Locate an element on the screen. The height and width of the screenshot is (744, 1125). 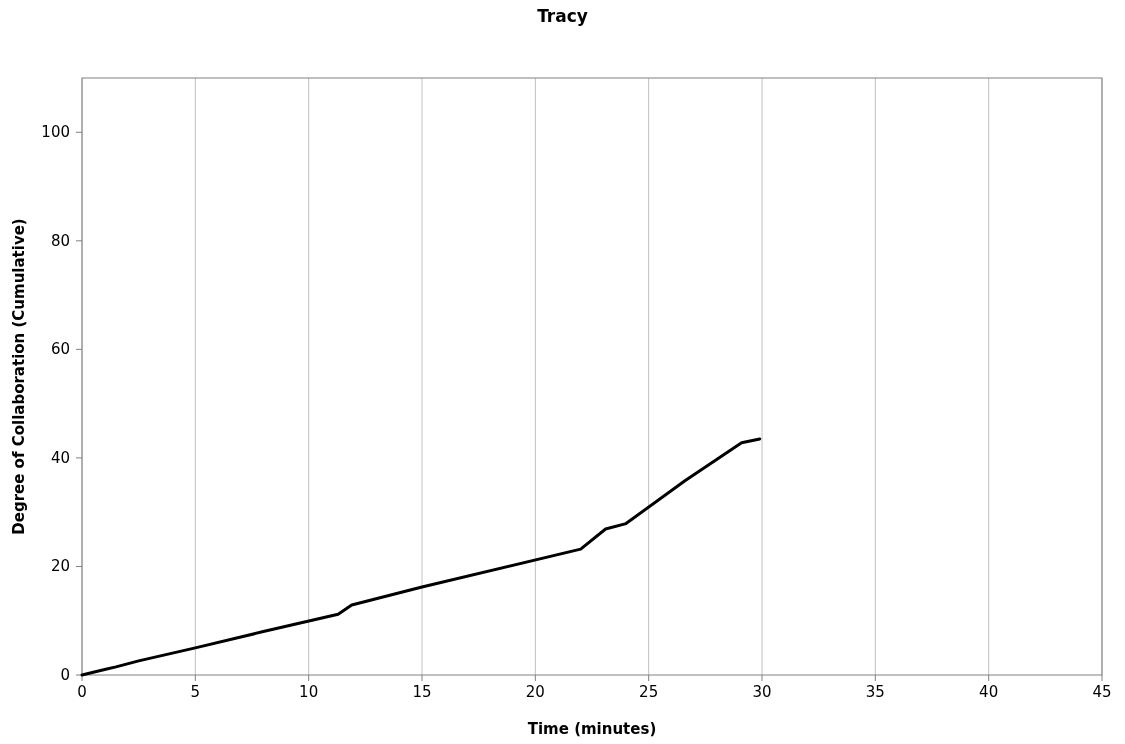
x-axis-title: Time (minutes) is located at coordinates (592, 729).